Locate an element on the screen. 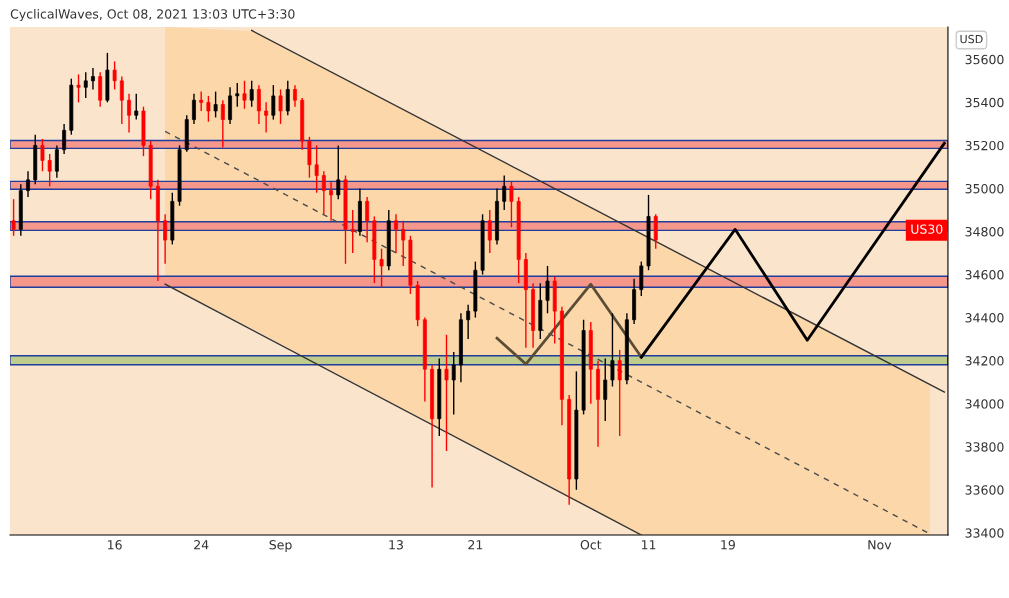 This screenshot has width=1009, height=598. y-tick-label: 34000 is located at coordinates (984, 404).